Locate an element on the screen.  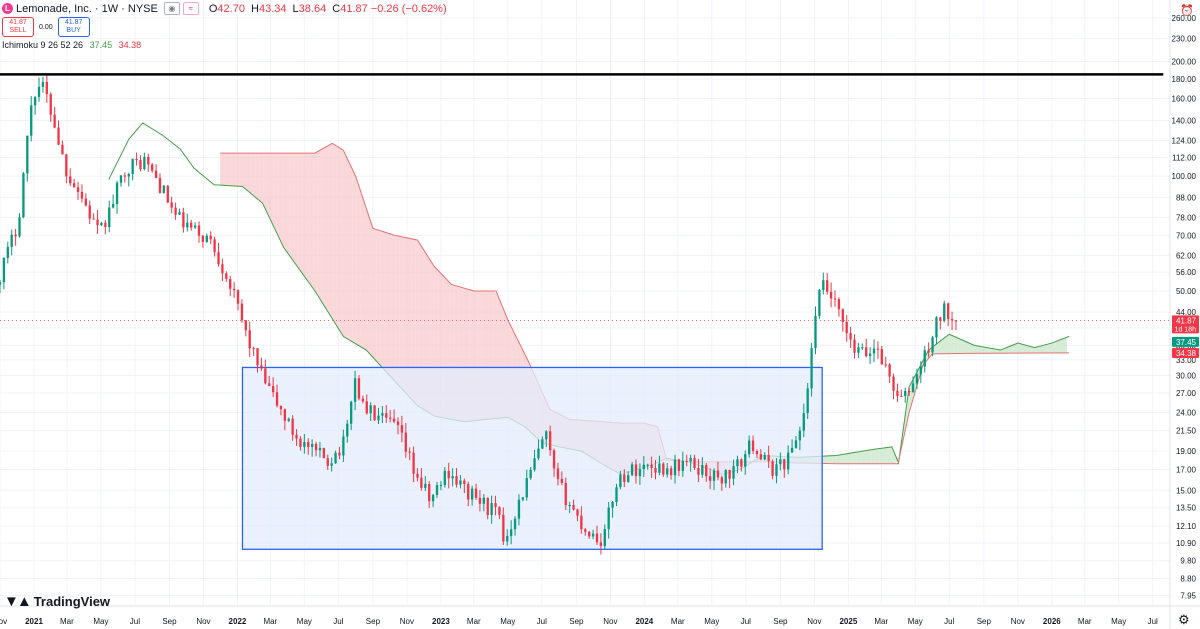
tradingview-logo-icon: ▼▲ is located at coordinates (18, 601).